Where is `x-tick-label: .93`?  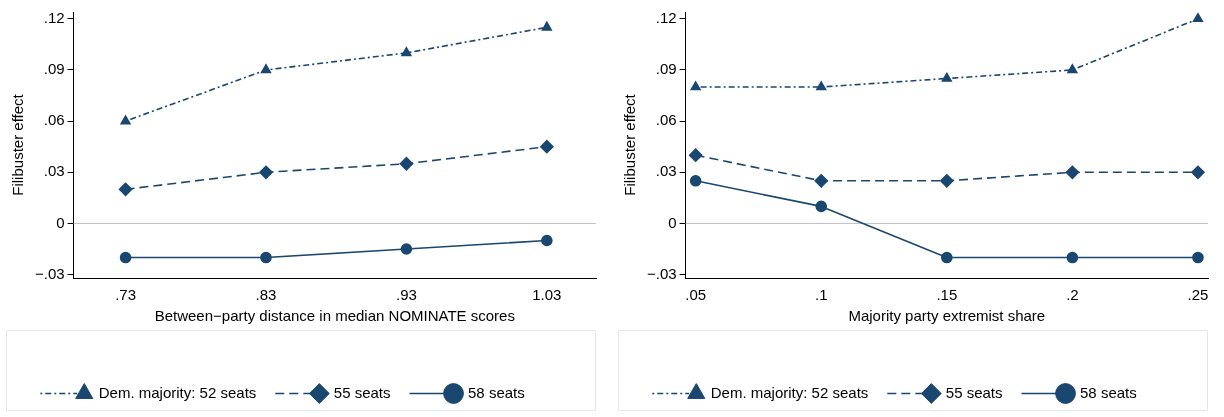 x-tick-label: .93 is located at coordinates (406, 295).